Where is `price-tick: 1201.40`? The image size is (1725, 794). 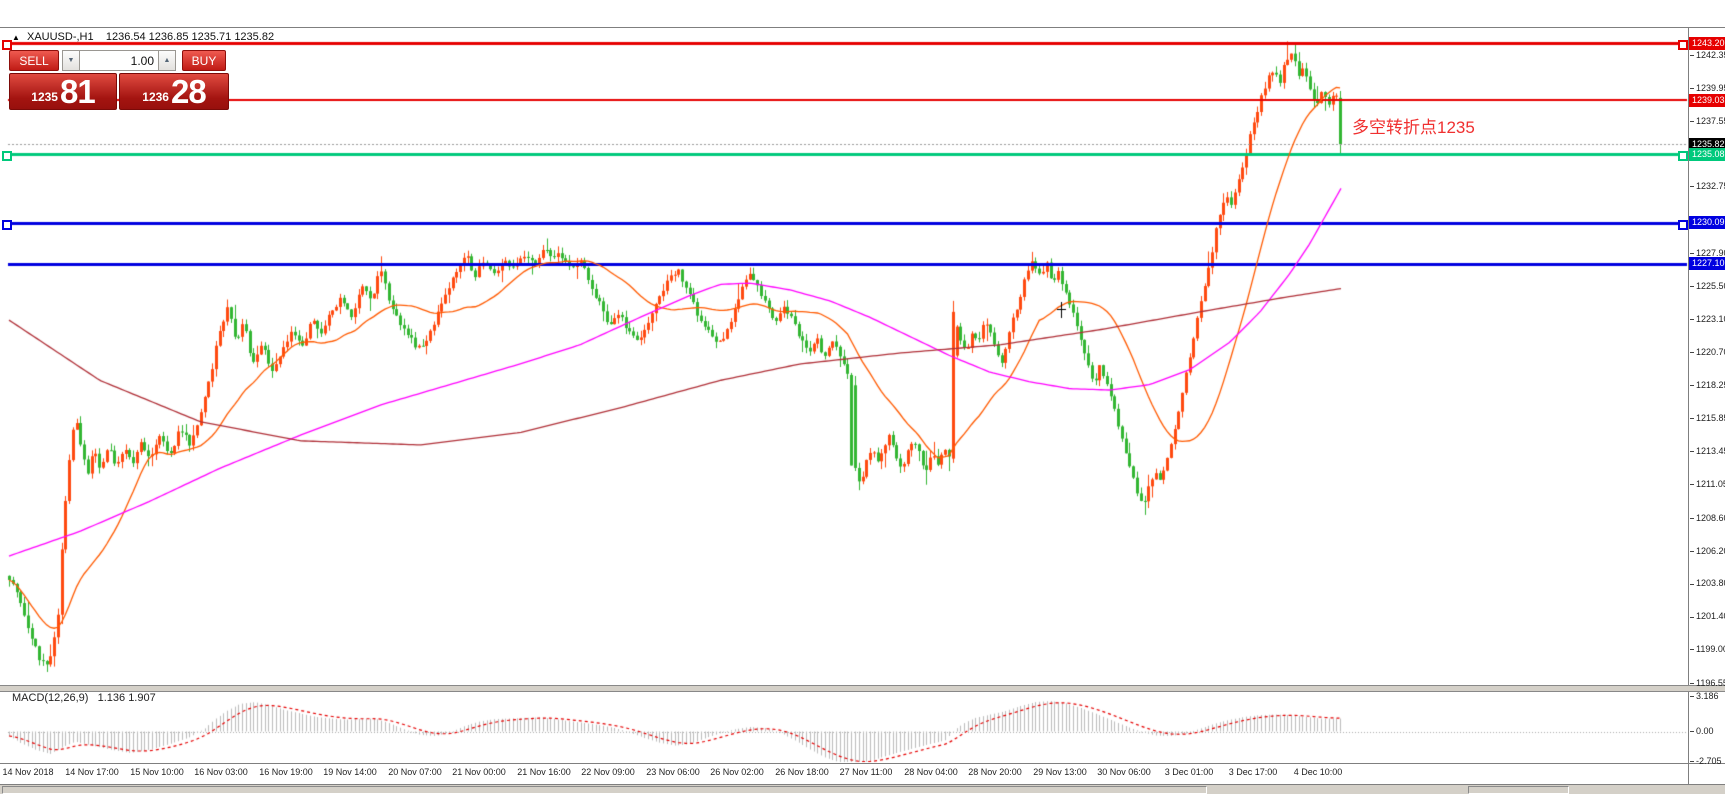 price-tick: 1201.40 is located at coordinates (1707, 616).